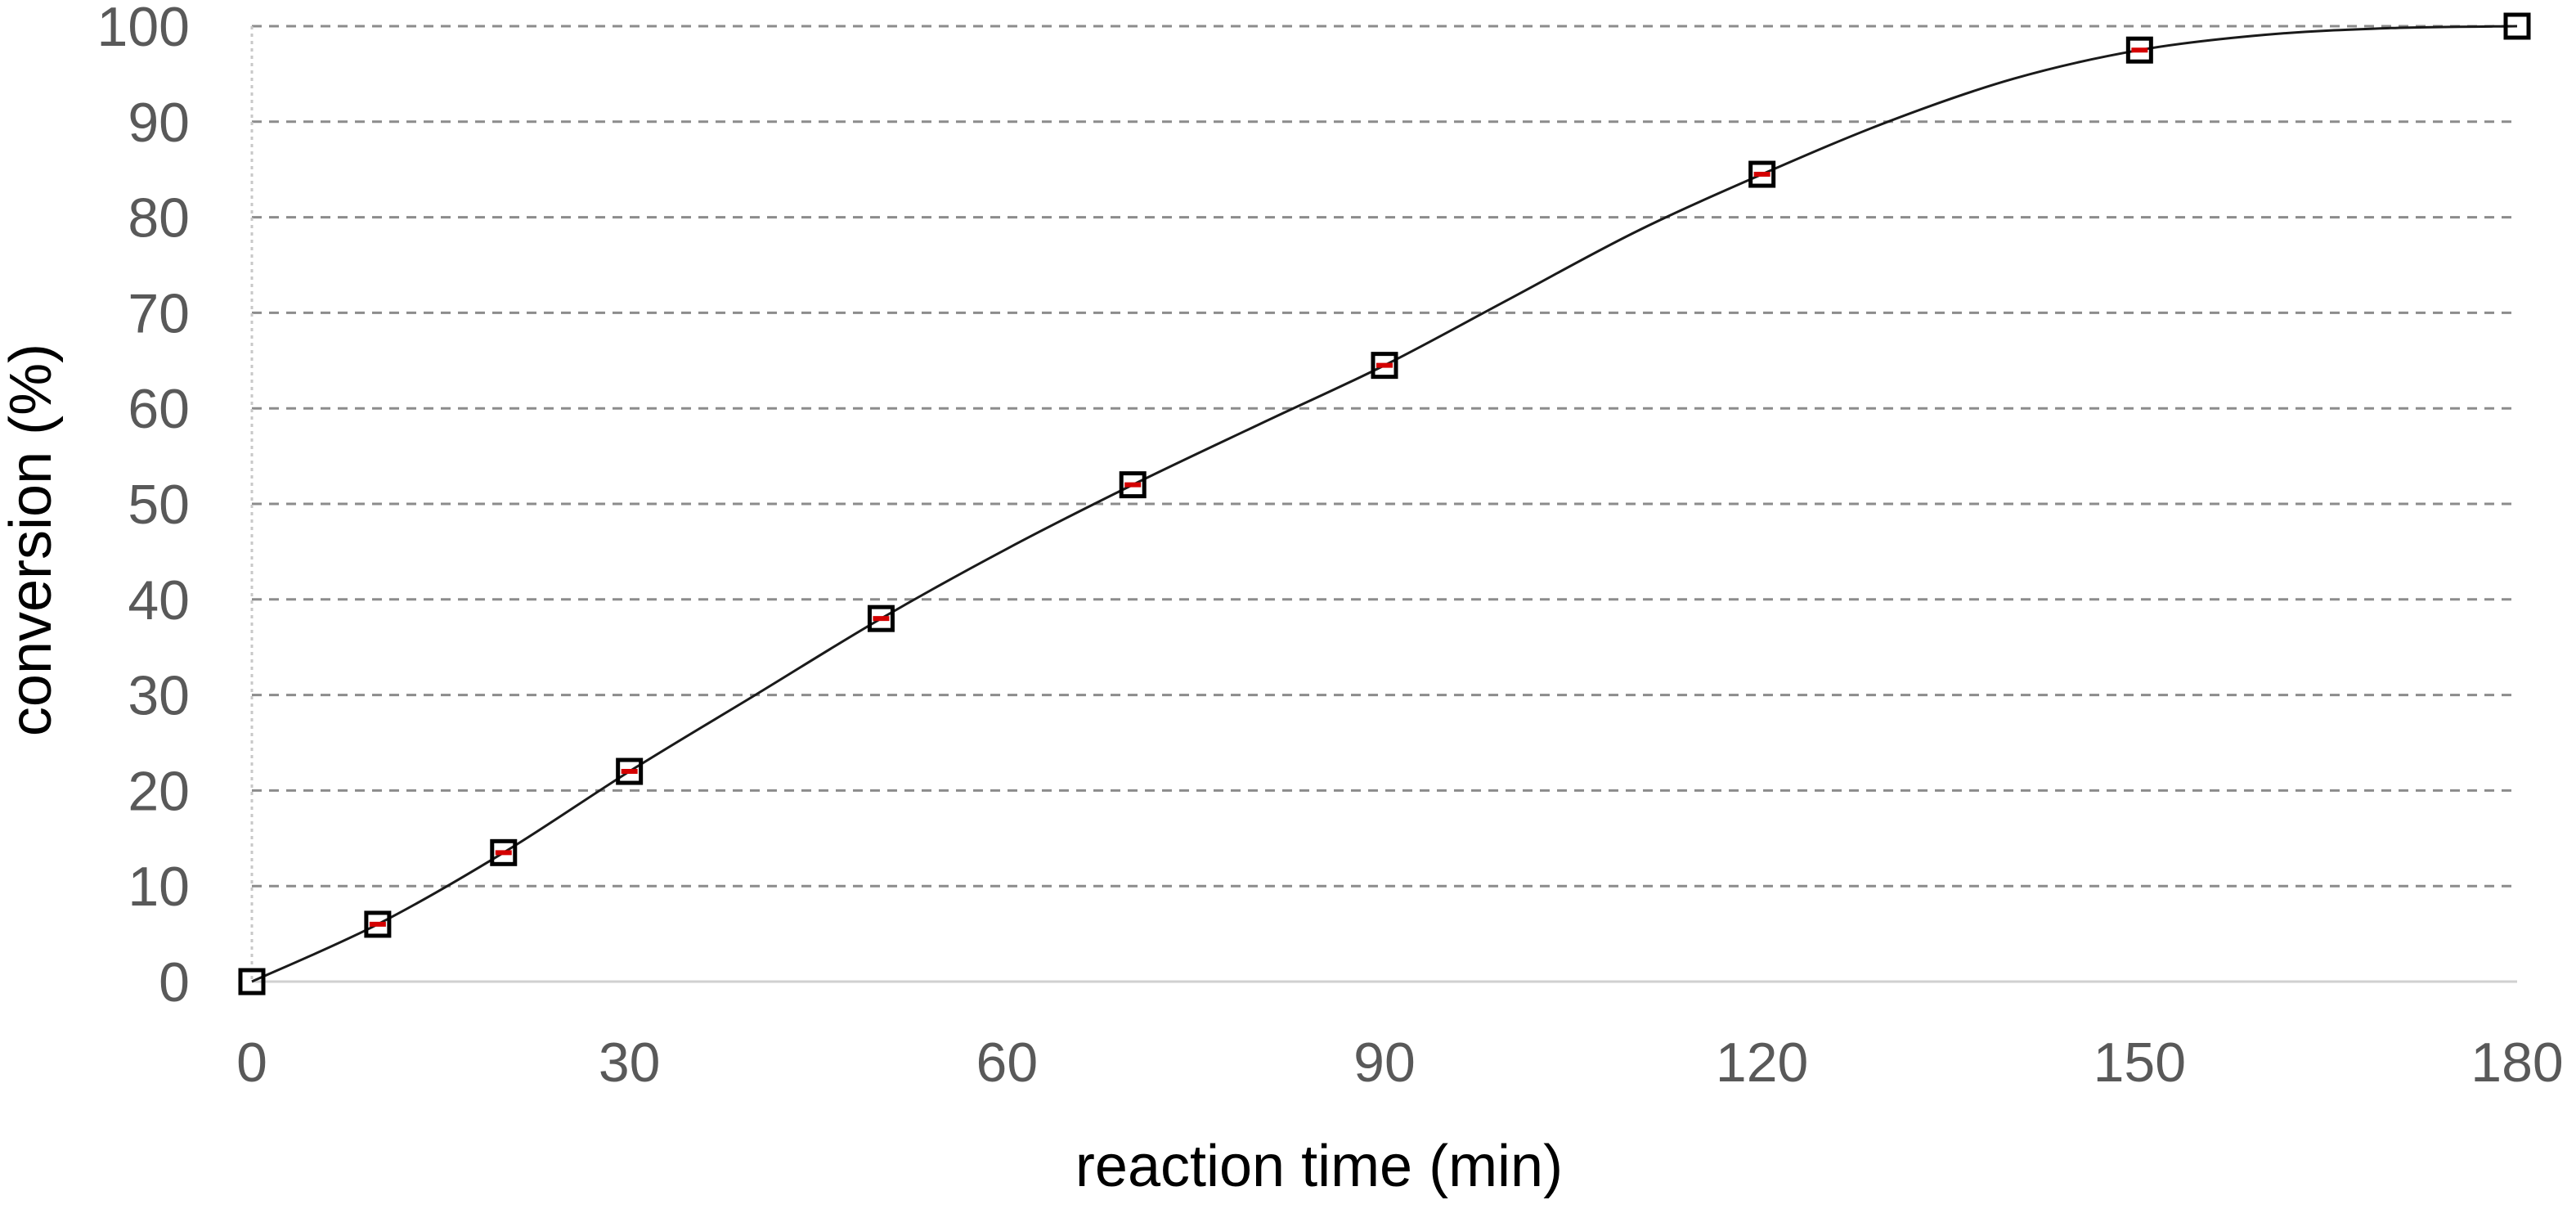 Image resolution: width=2576 pixels, height=1209 pixels. What do you see at coordinates (159, 313) in the screenshot?
I see `y-tick-label: 70` at bounding box center [159, 313].